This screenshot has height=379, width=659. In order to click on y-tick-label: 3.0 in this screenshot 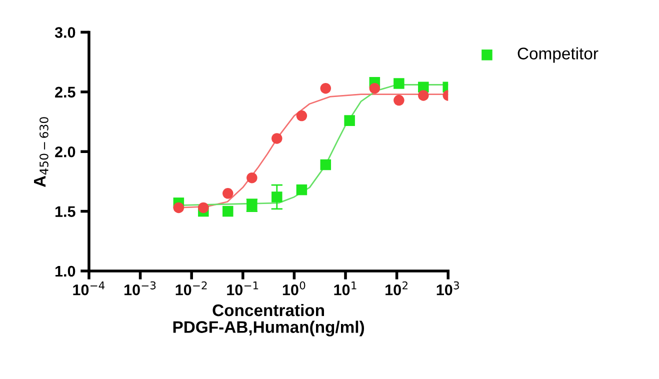, I will do `click(65, 32)`.